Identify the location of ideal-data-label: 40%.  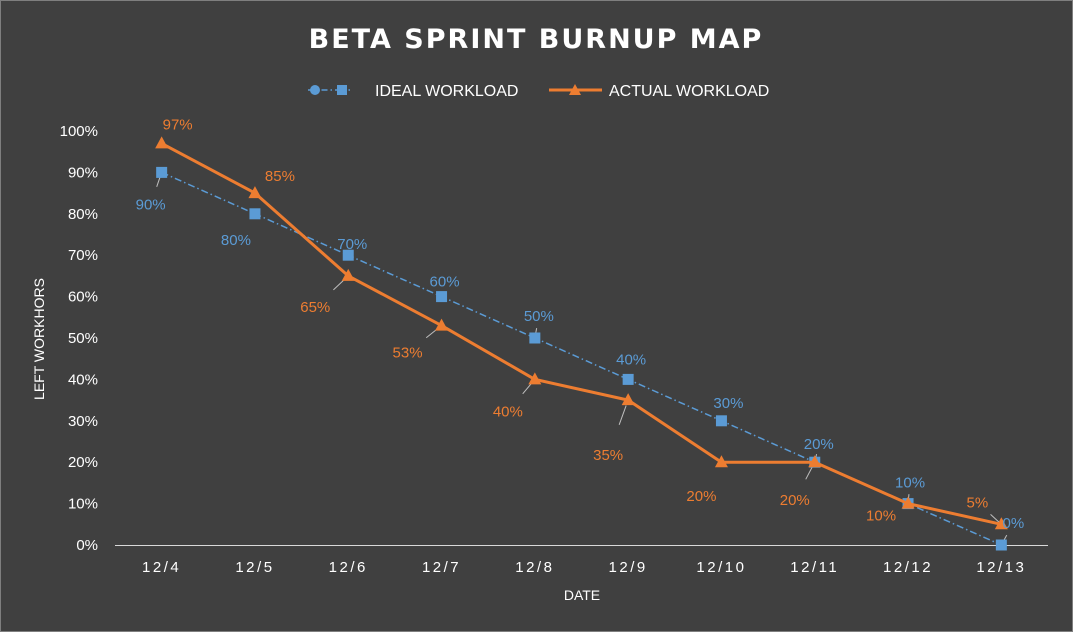
(631, 359).